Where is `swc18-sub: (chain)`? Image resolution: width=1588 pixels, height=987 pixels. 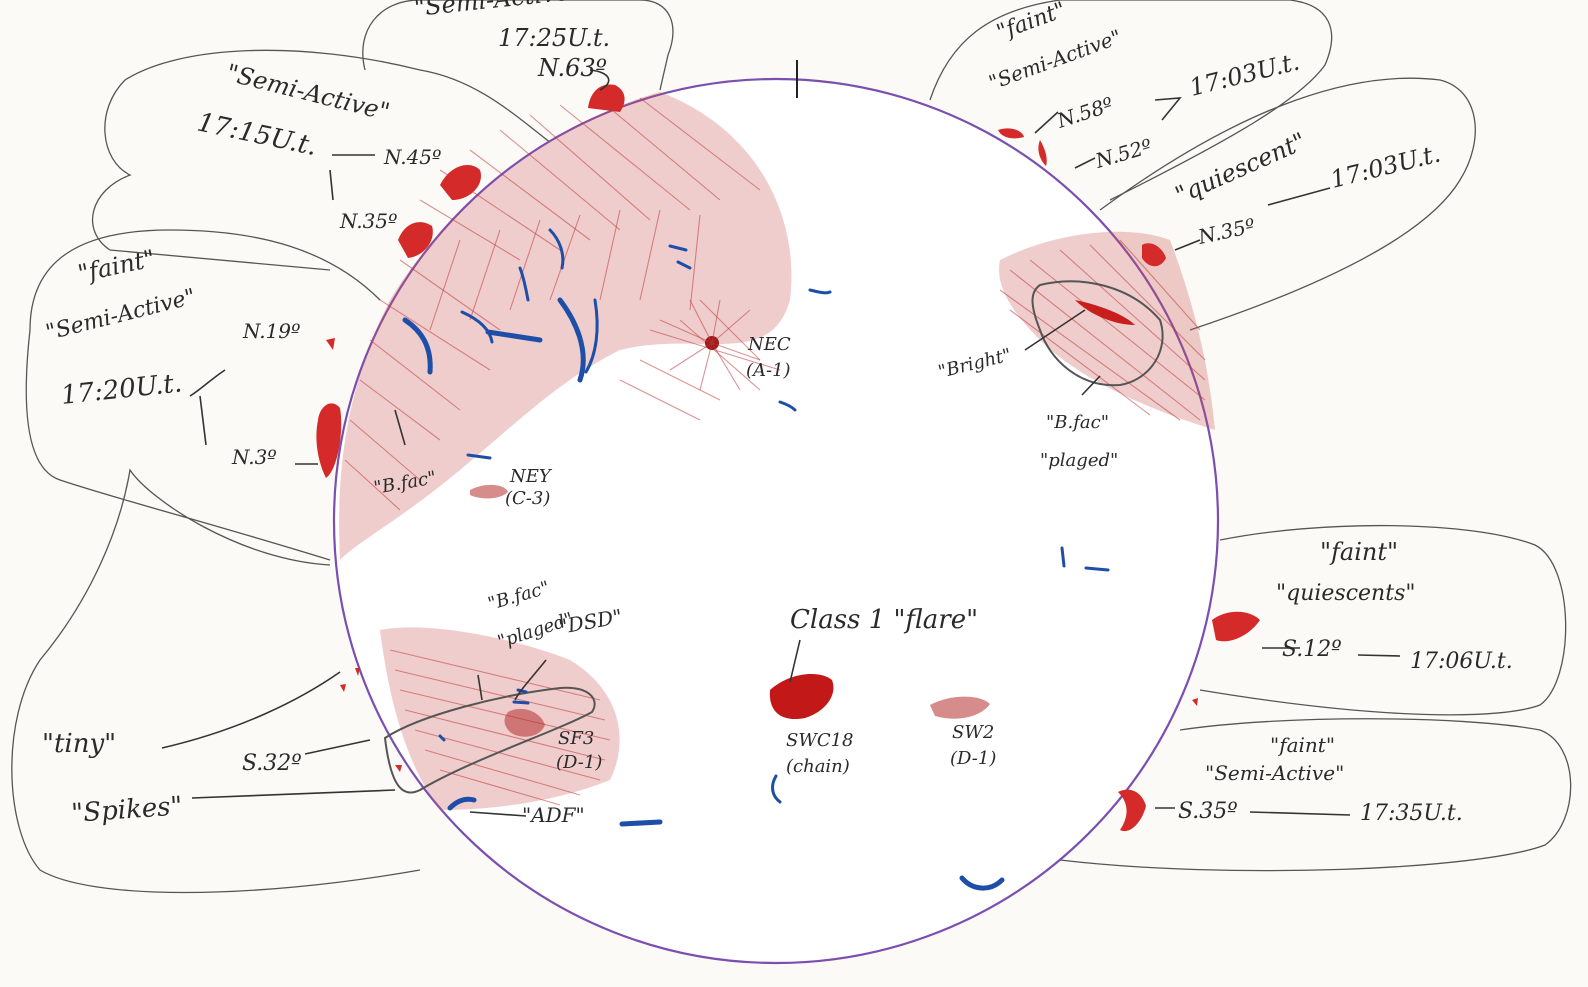 swc18-sub: (chain) is located at coordinates (818, 766).